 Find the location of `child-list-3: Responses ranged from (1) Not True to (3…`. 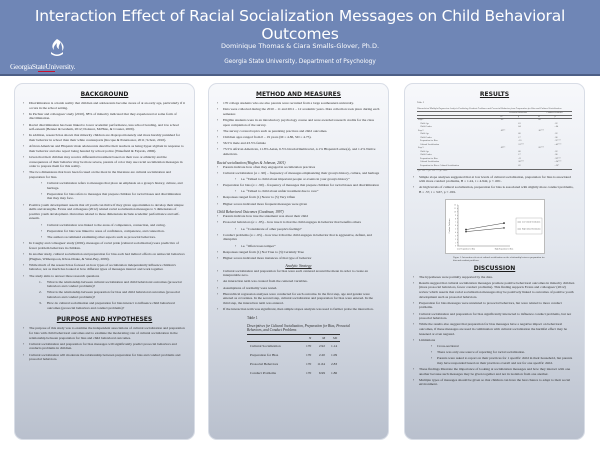

child-list-3: Responses ranged from (1) Not True to (3… is located at coordinates (298, 255).